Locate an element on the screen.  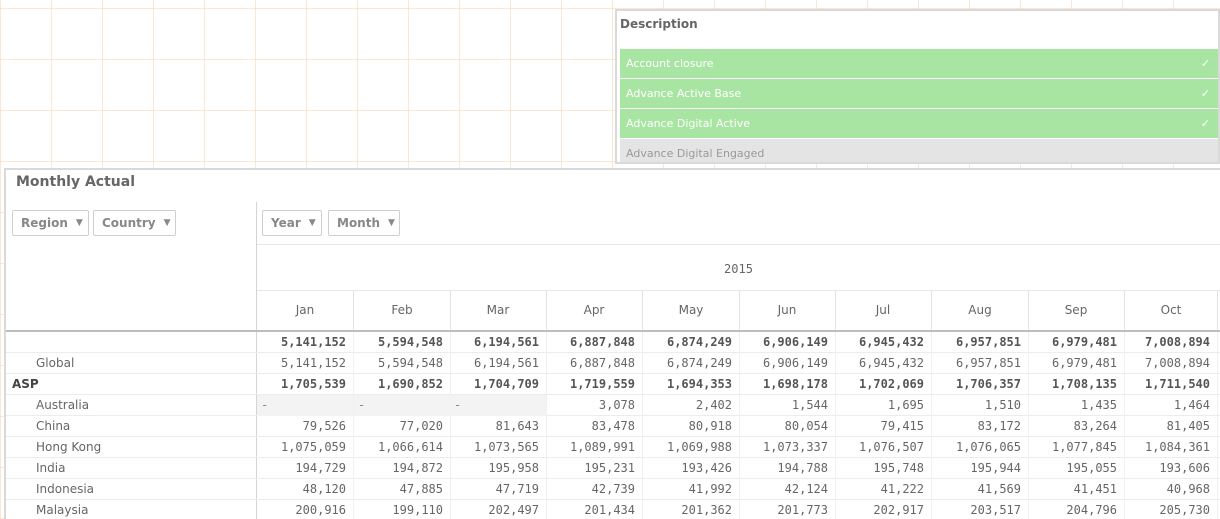
row-label: China is located at coordinates (53, 426).